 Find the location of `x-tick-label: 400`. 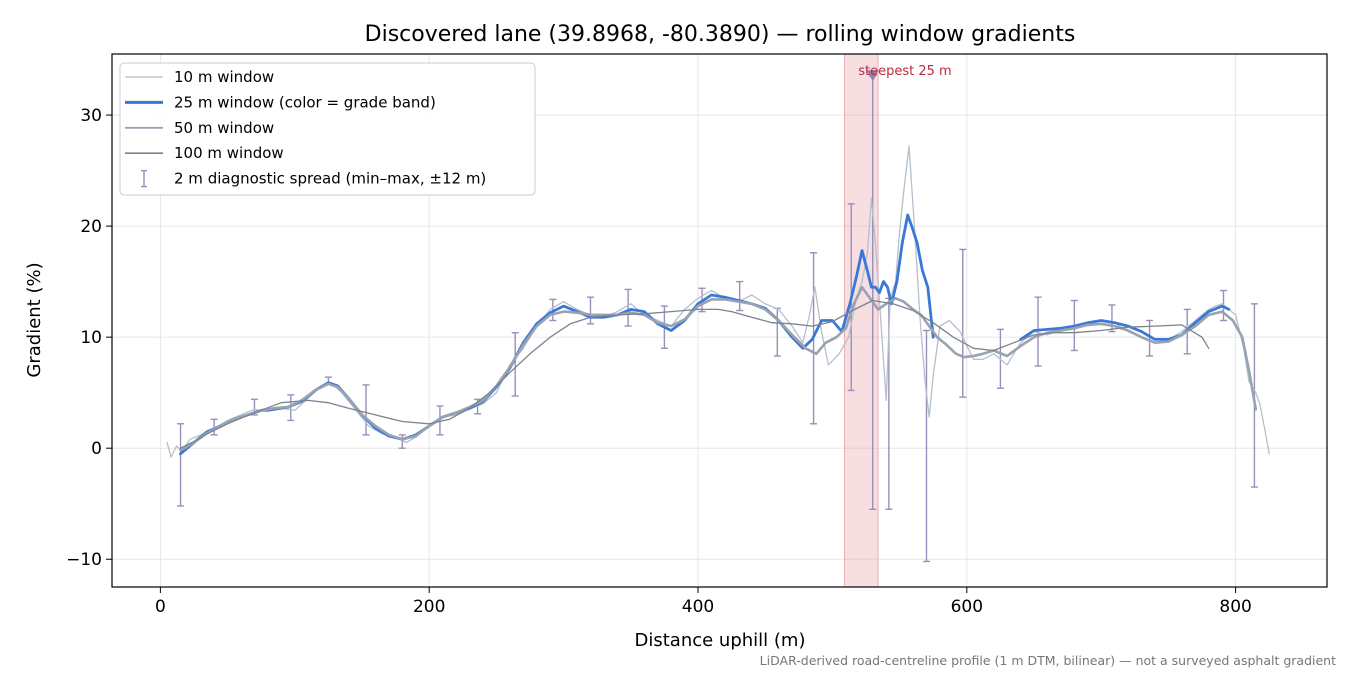

x-tick-label: 400 is located at coordinates (698, 607).